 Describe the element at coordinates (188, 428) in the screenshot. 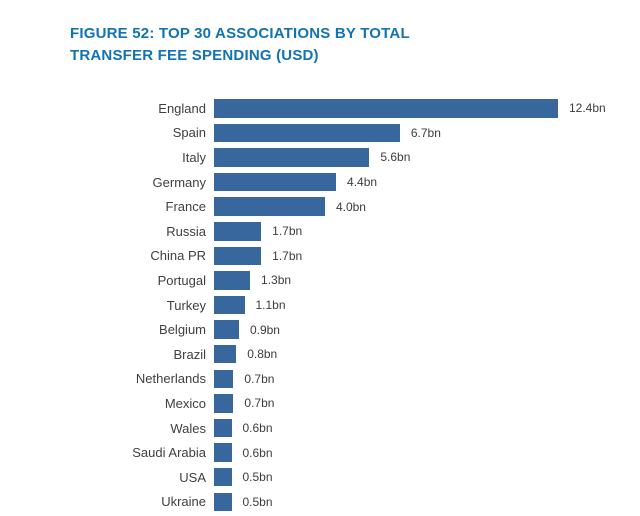

I see `category-label: Wales` at that location.